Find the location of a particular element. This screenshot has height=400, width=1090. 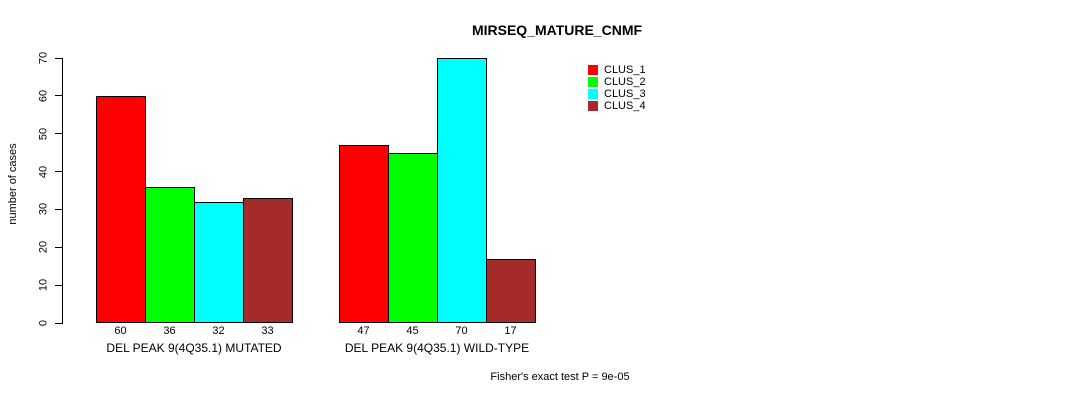

bar-value-label: 33 is located at coordinates (267, 331).